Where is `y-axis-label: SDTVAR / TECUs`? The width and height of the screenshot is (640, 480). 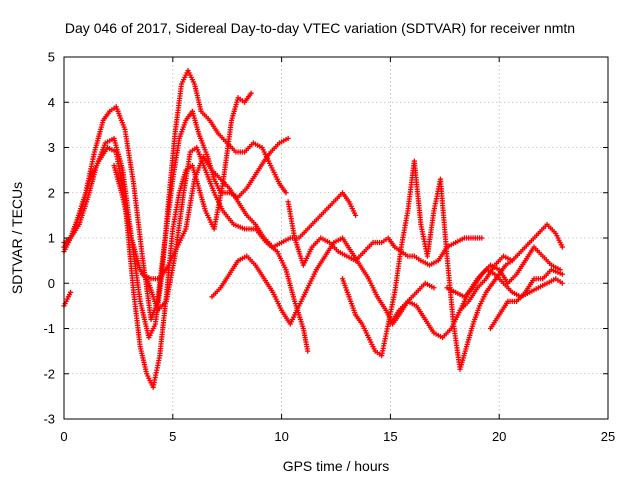
y-axis-label: SDTVAR / TECUs is located at coordinates (17, 238).